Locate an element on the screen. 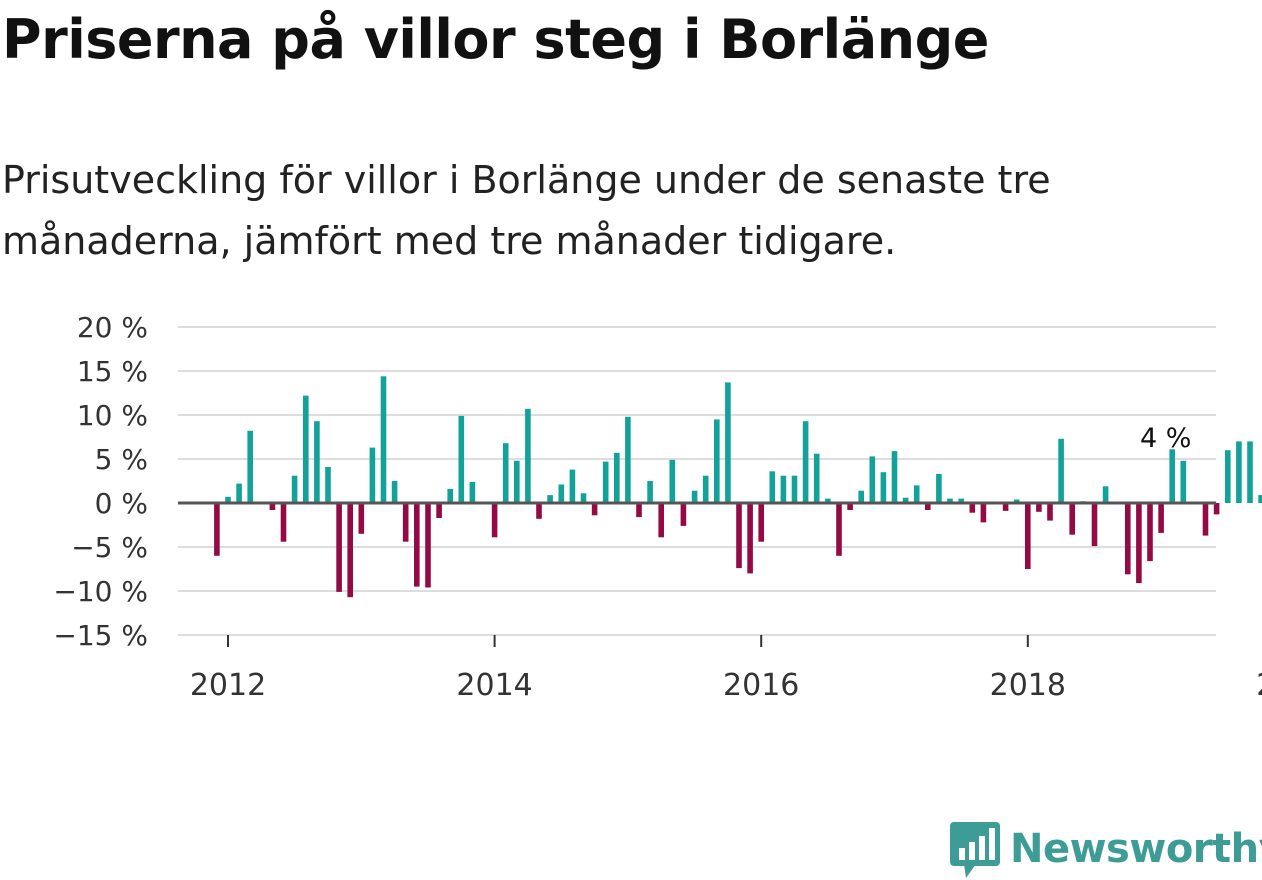  x-tick-label: 2020 is located at coordinates (1259, 685).